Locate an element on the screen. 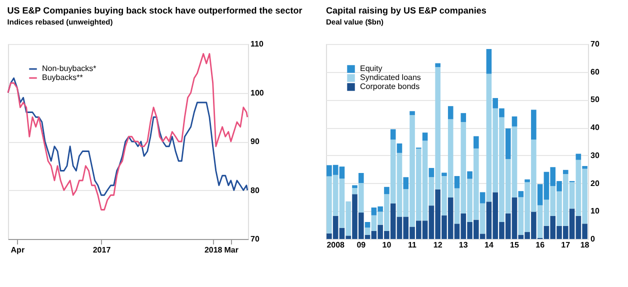 This screenshot has height=287, width=628. y-tick-label: 80 is located at coordinates (255, 190).